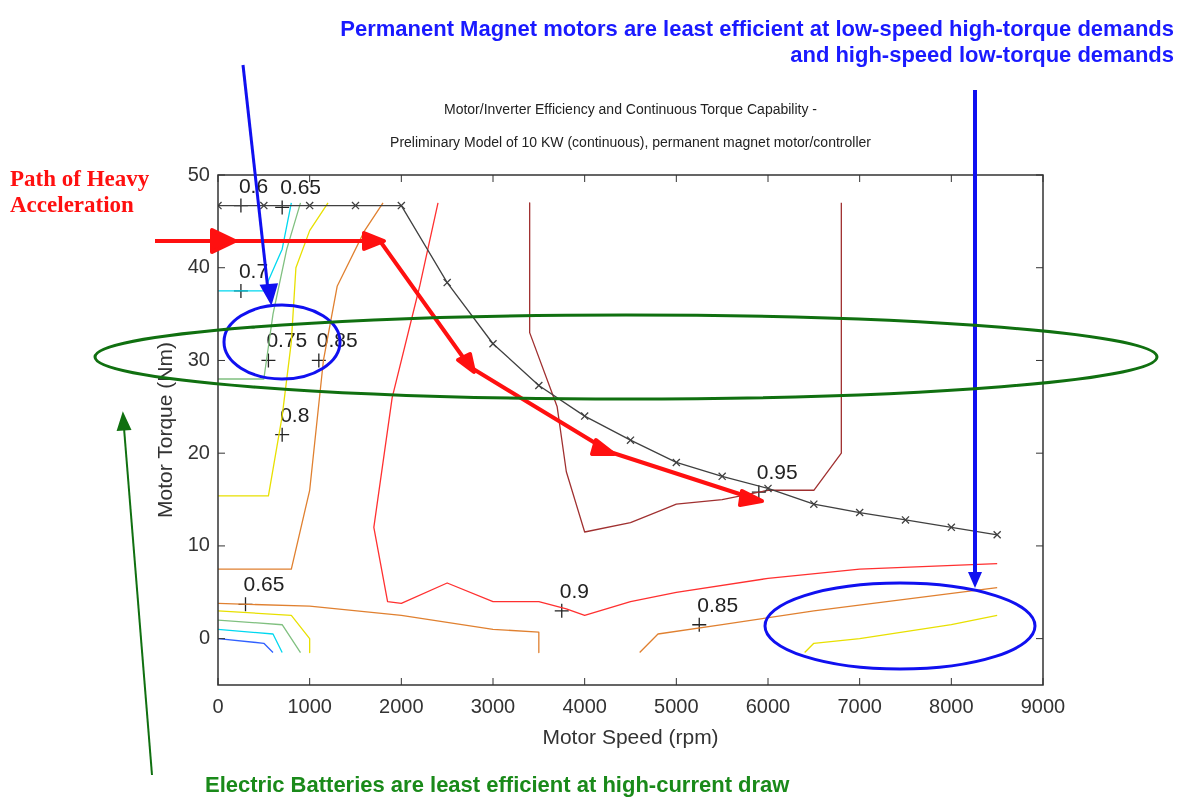 Image resolution: width=1186 pixels, height=804 pixels. I want to click on x-tick-label: 7000, so click(859, 705).